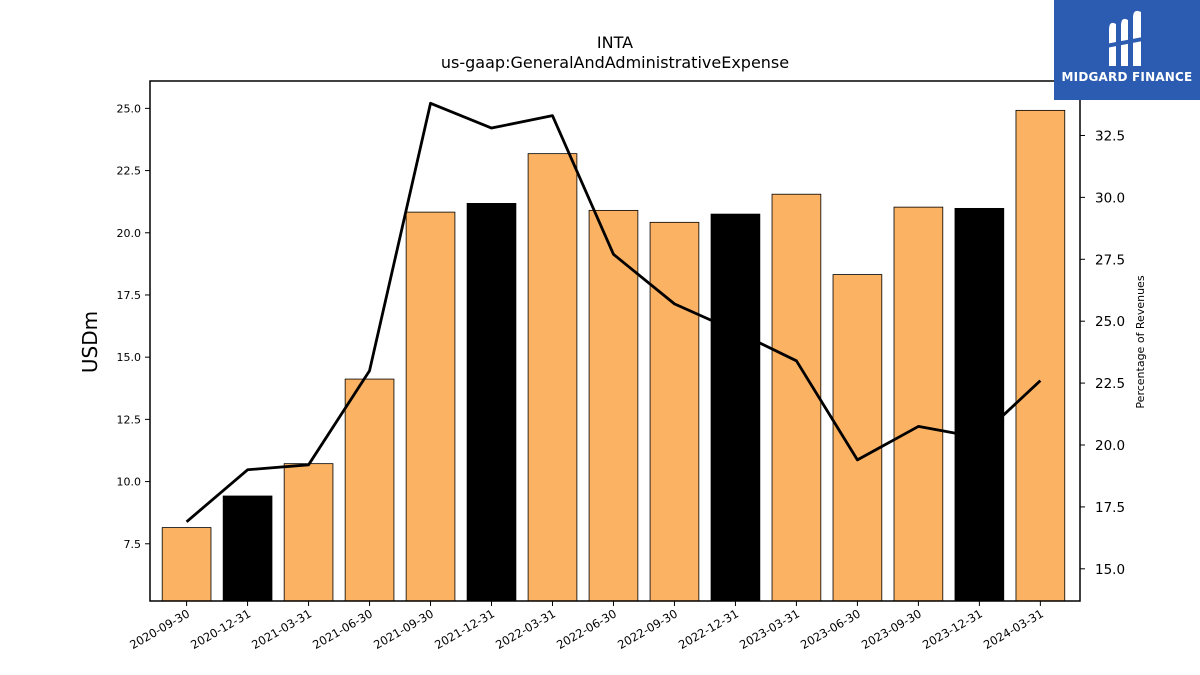  I want to click on x-tick-label: 2023-12-31, so click(952, 629).